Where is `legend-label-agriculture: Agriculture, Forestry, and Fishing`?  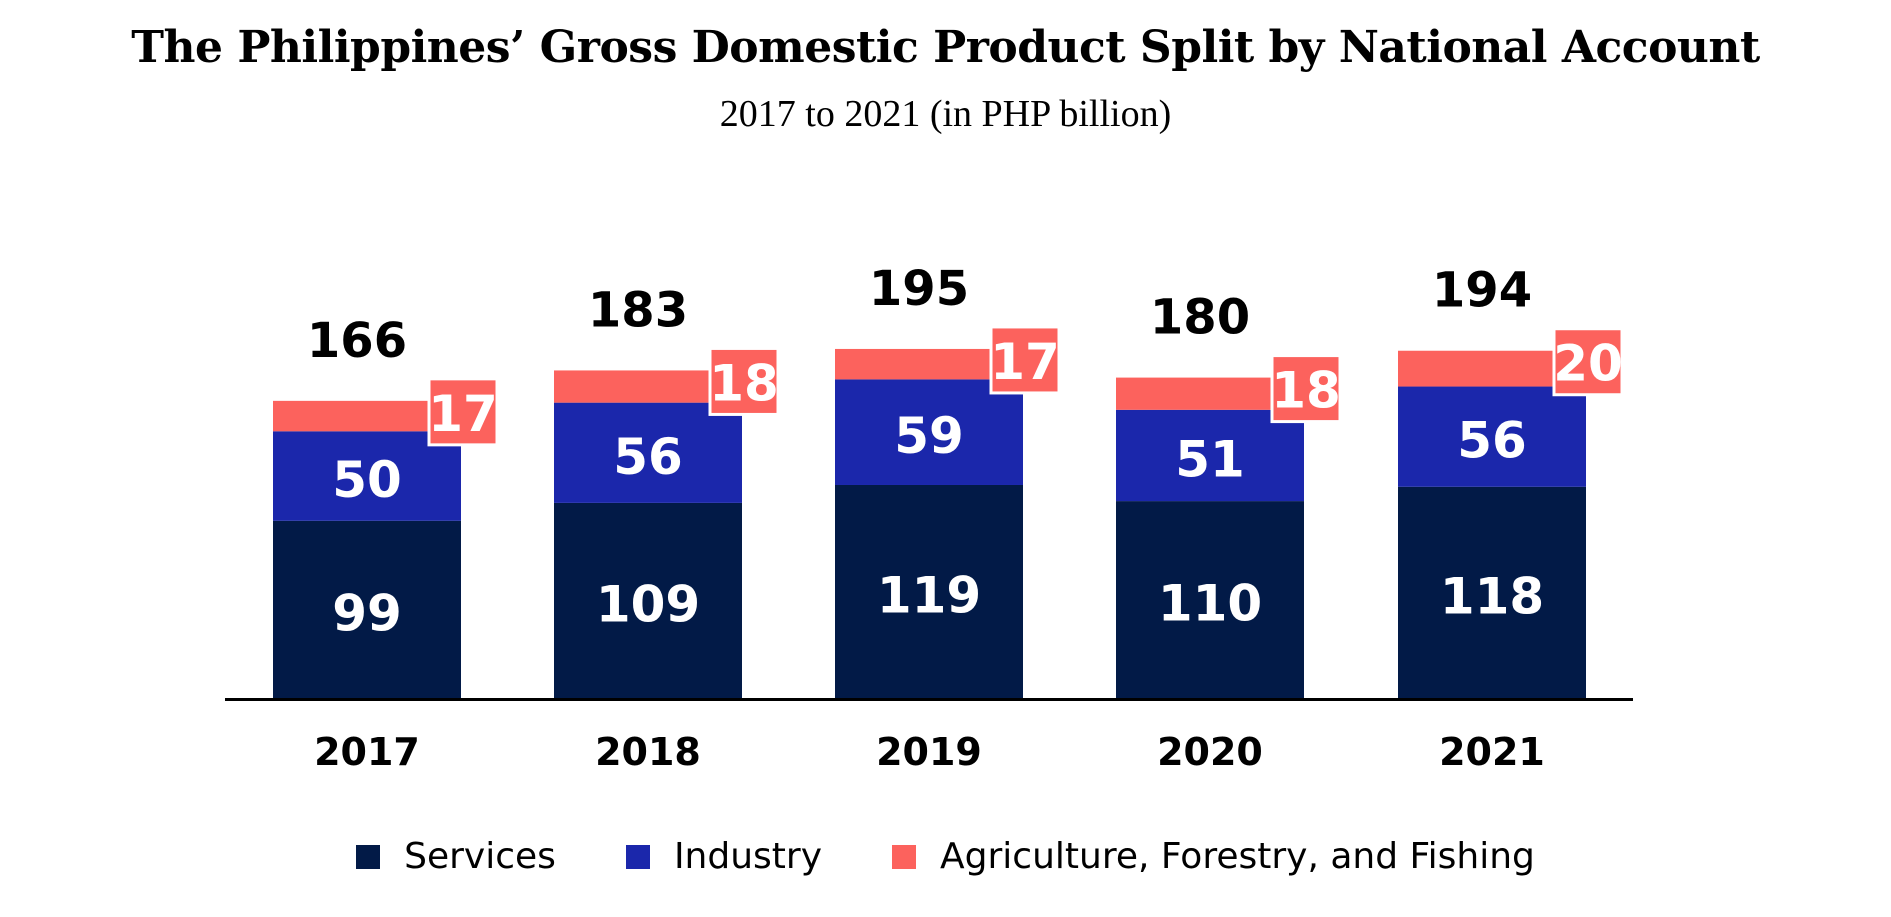 legend-label-agriculture: Agriculture, Forestry, and Fishing is located at coordinates (1237, 856).